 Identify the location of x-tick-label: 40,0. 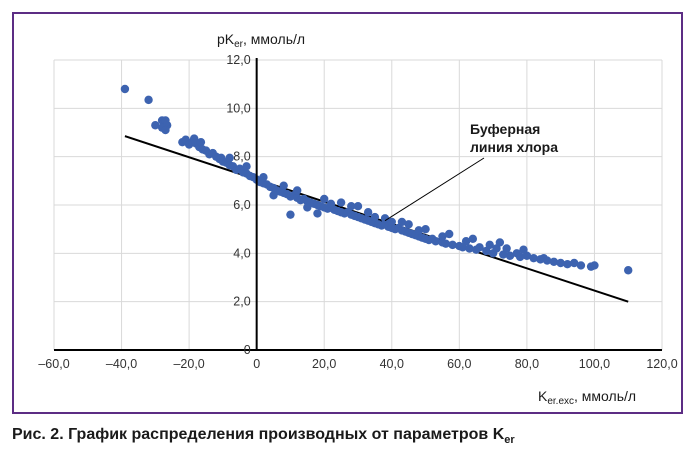
(392, 364).